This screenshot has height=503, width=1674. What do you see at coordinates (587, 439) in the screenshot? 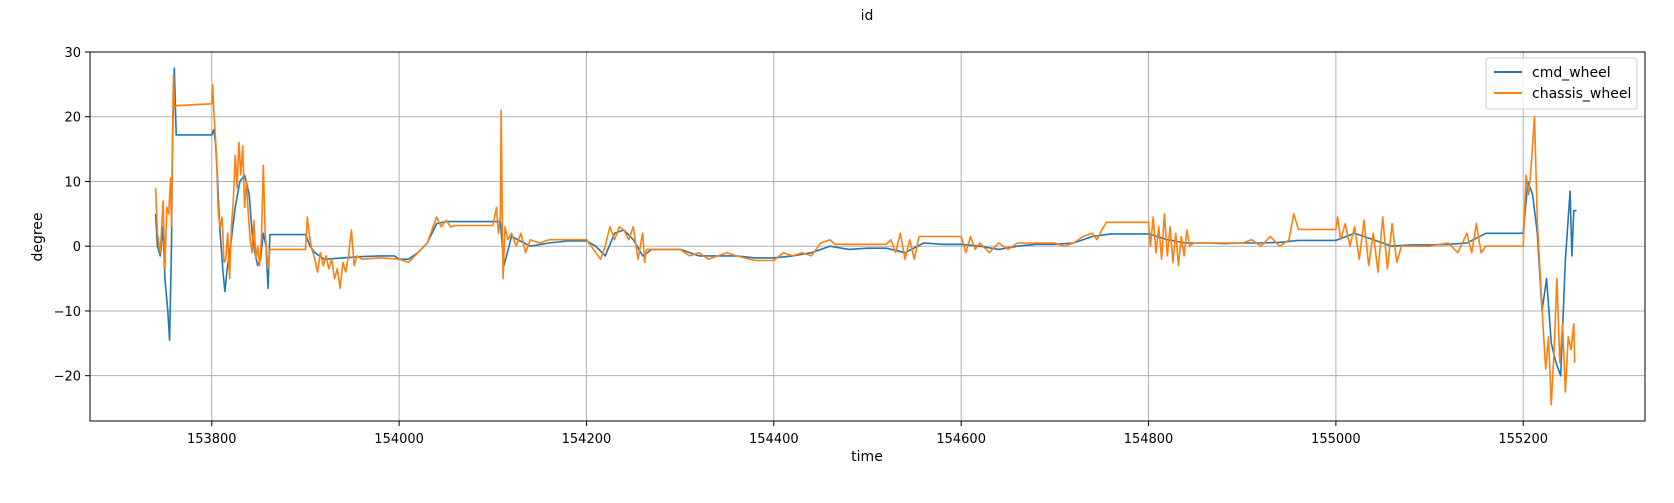
I see `x-tick-label: 154200` at bounding box center [587, 439].